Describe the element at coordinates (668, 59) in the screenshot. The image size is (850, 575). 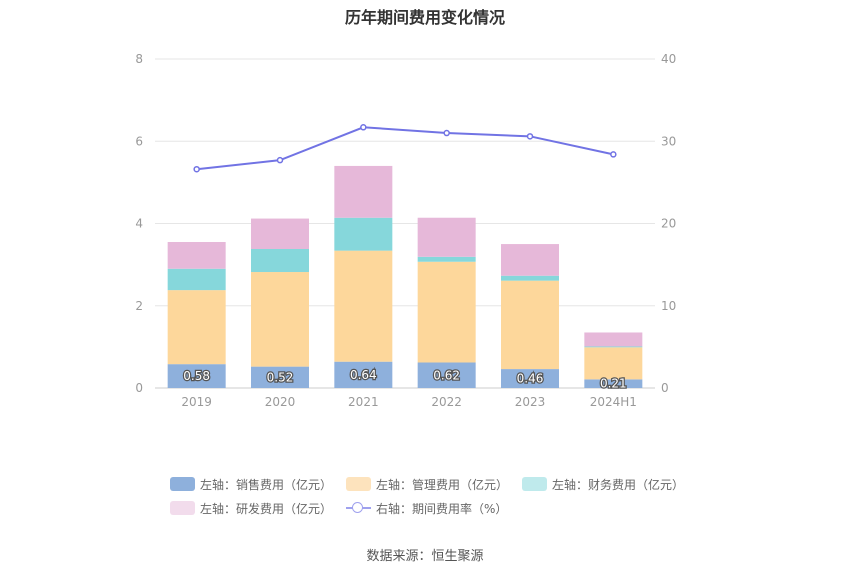
I see `y-right-tick-label: 40` at that location.